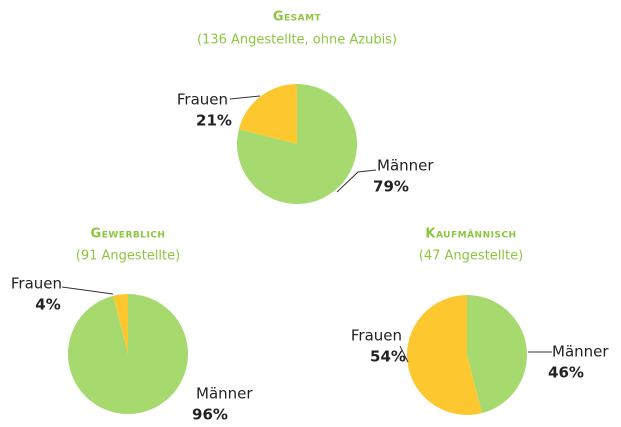 The image size is (621, 427). What do you see at coordinates (128, 234) in the screenshot?
I see `chart-title: Gewerblich` at bounding box center [128, 234].